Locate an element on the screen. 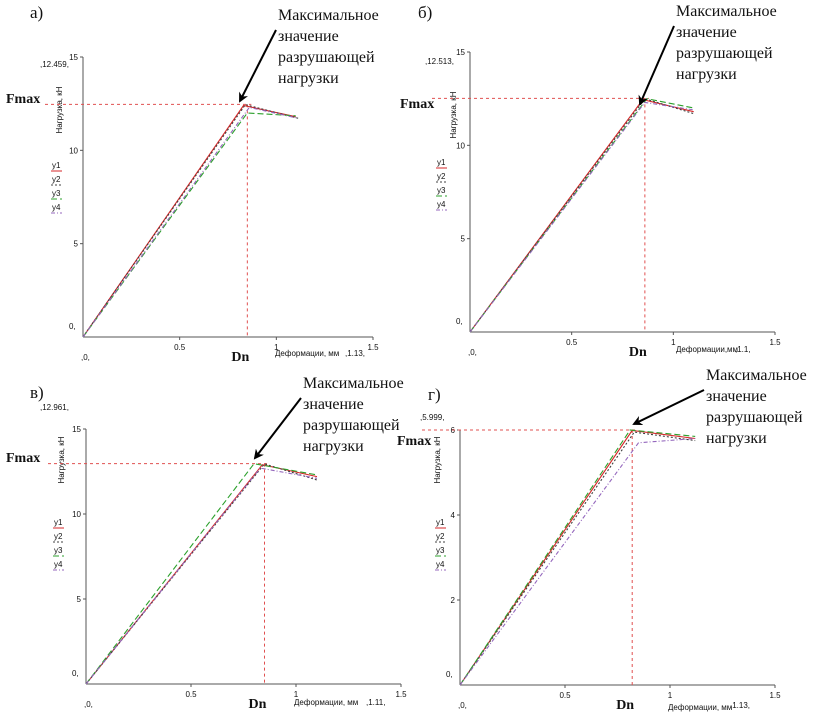 Image resolution: width=824 pixels, height=715 pixels. y-max-label: ,12.961, is located at coordinates (54, 407).